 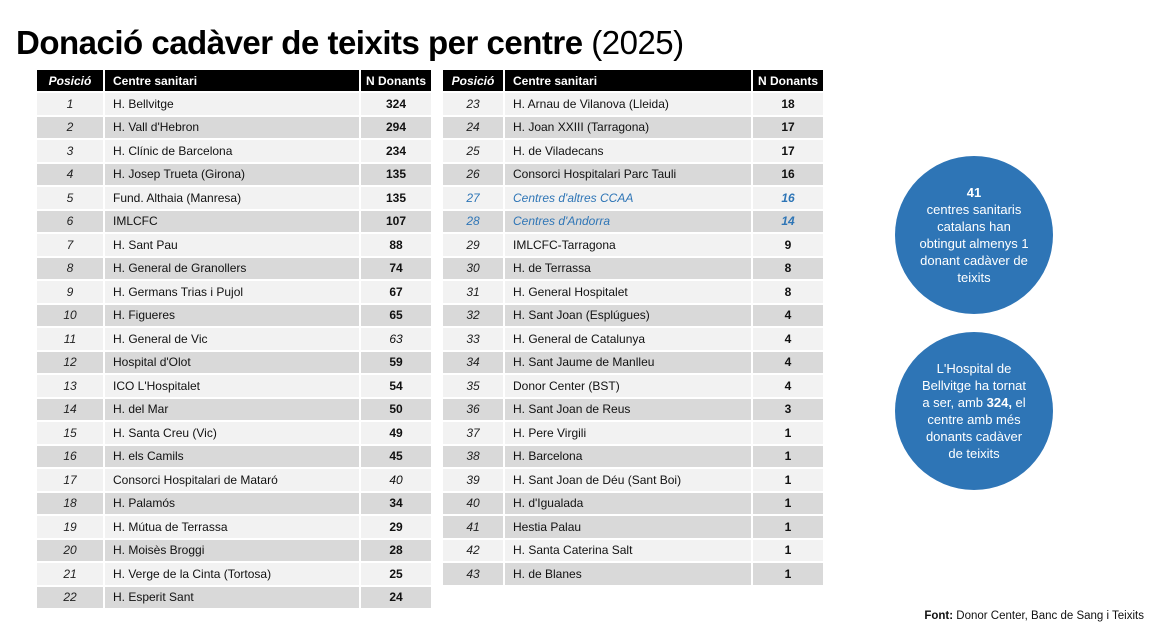 I want to click on table-row: 3 H. Clínic de Barcelona 234, so click(x=234, y=151).